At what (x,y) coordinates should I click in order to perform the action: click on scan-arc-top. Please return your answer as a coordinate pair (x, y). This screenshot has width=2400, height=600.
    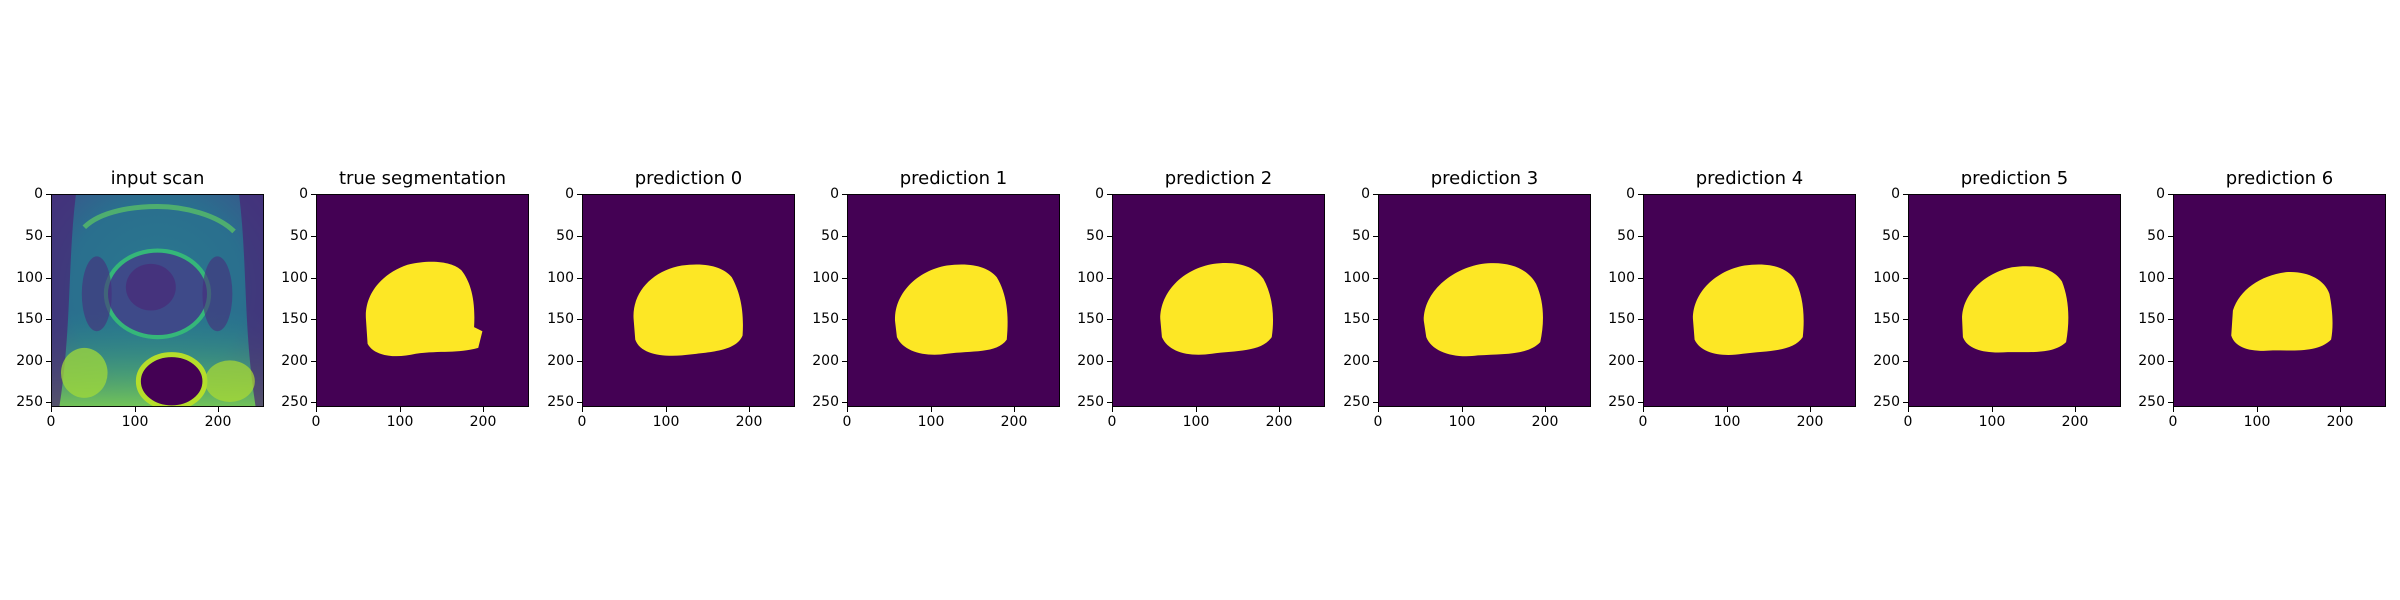
    Looking at the image, I should click on (159, 218).